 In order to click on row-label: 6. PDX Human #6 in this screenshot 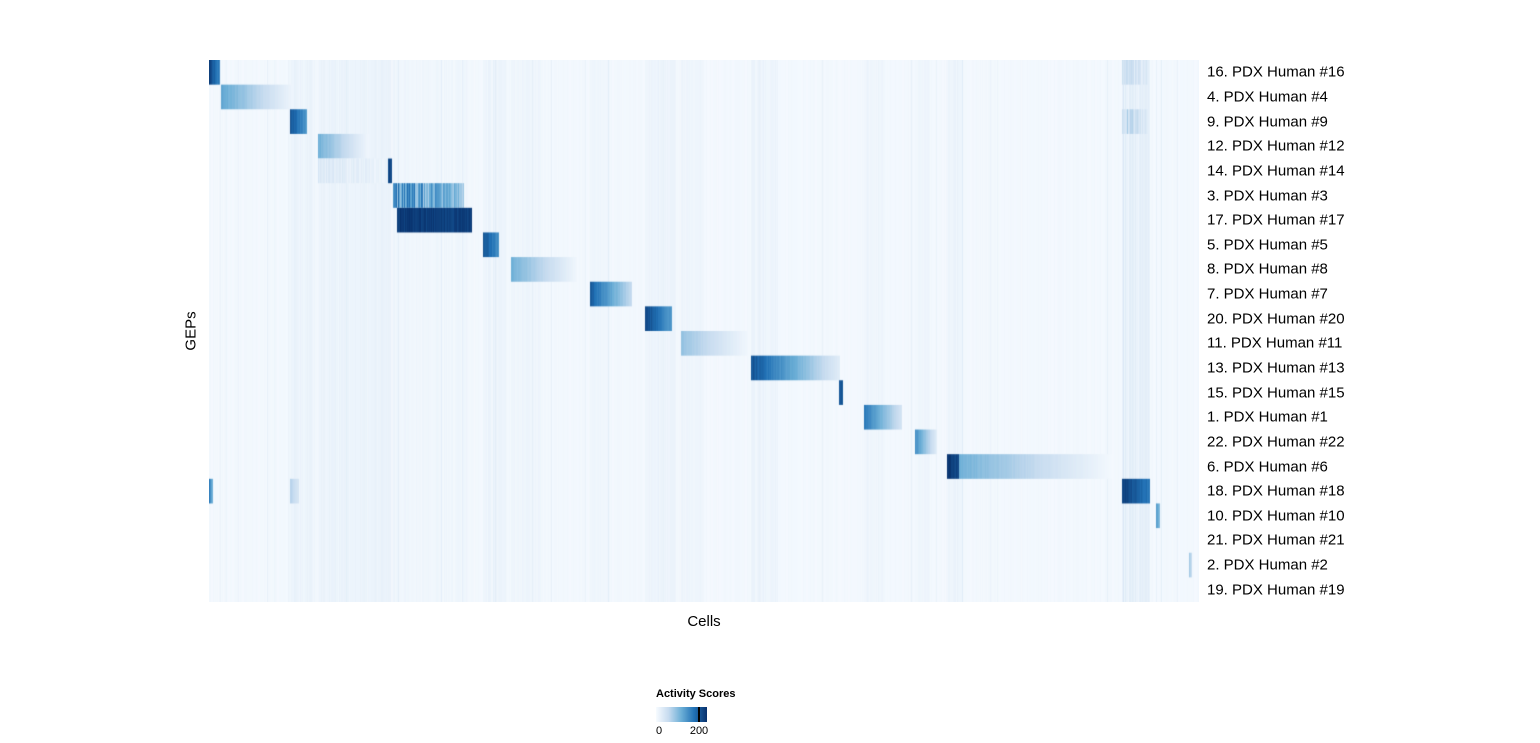, I will do `click(1267, 466)`.